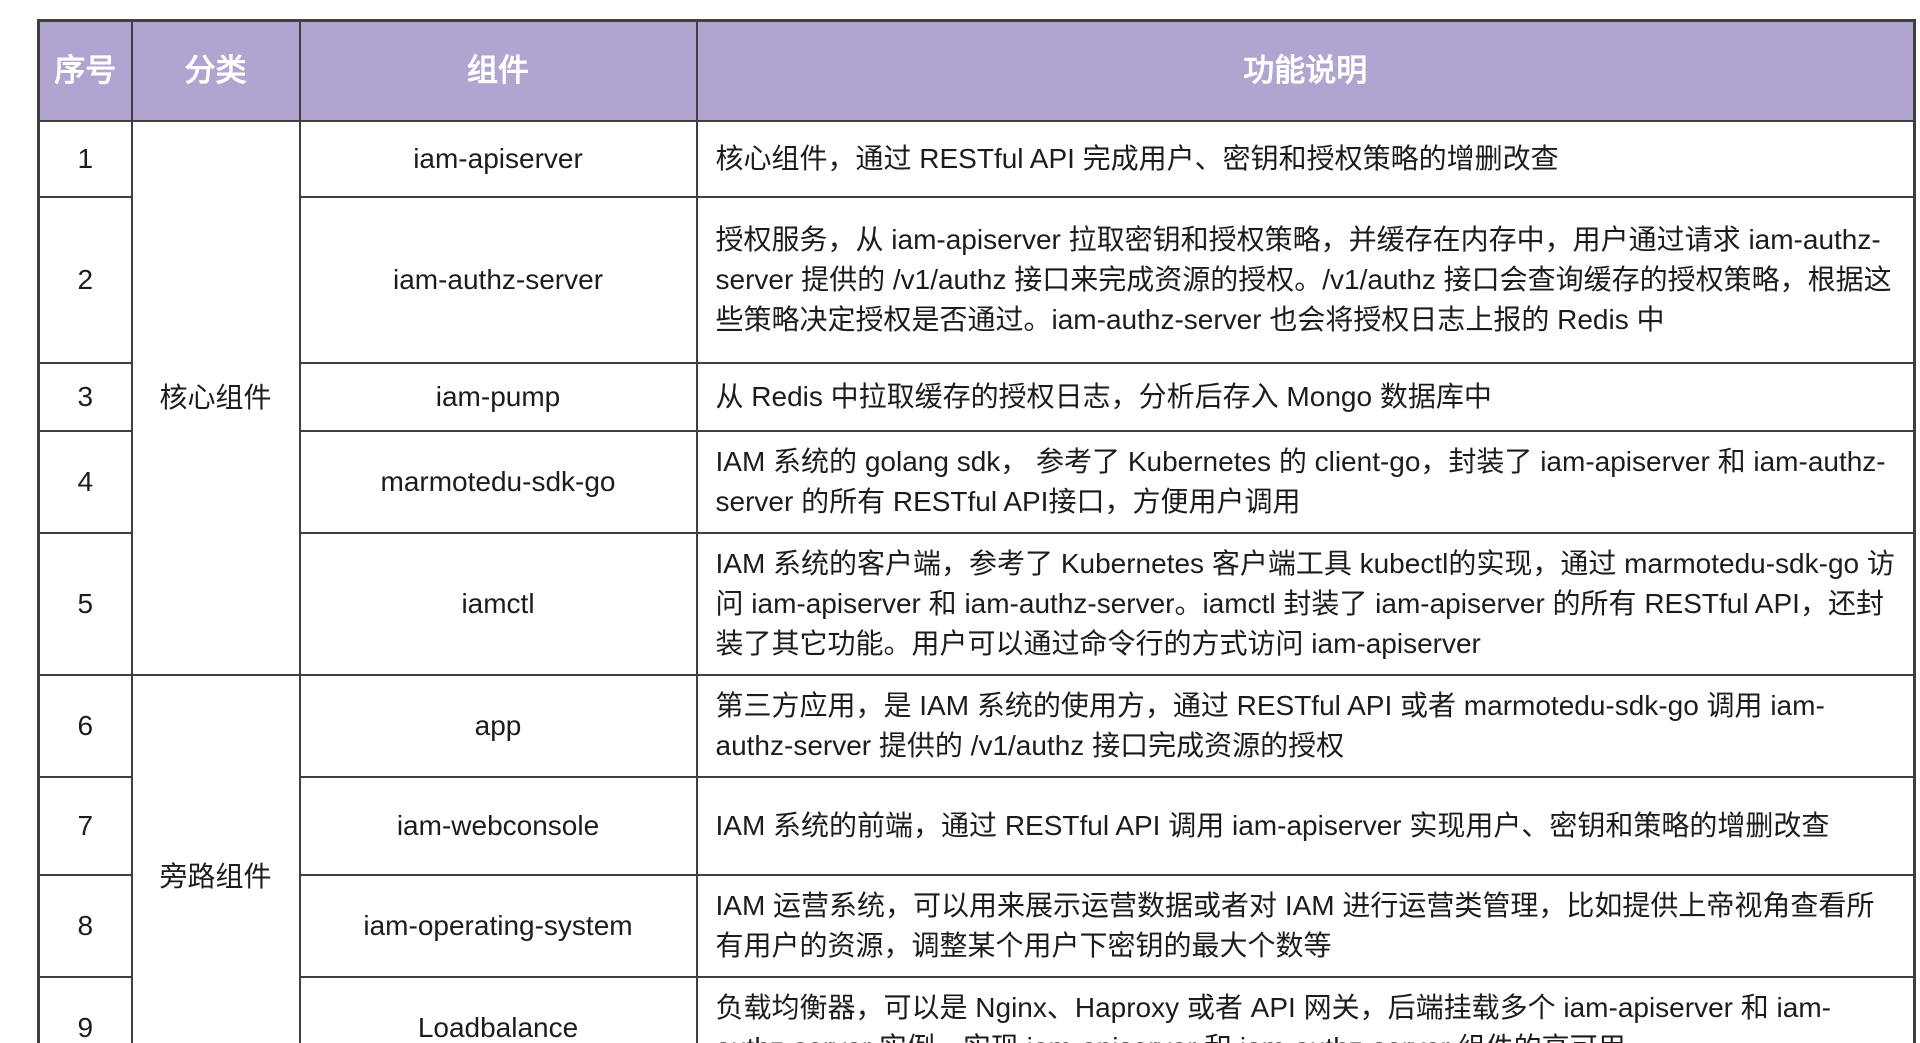  Describe the element at coordinates (1305, 70) in the screenshot. I see `header-description: 功能说明` at that location.